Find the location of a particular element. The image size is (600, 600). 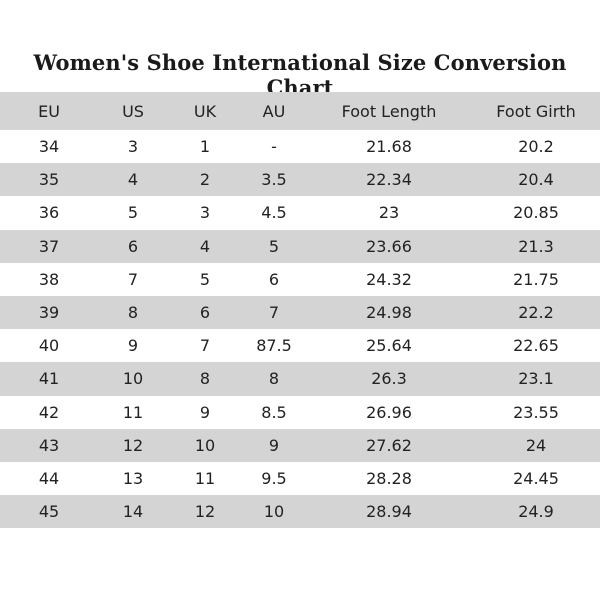

cell-uk: 10 is located at coordinates (205, 445).